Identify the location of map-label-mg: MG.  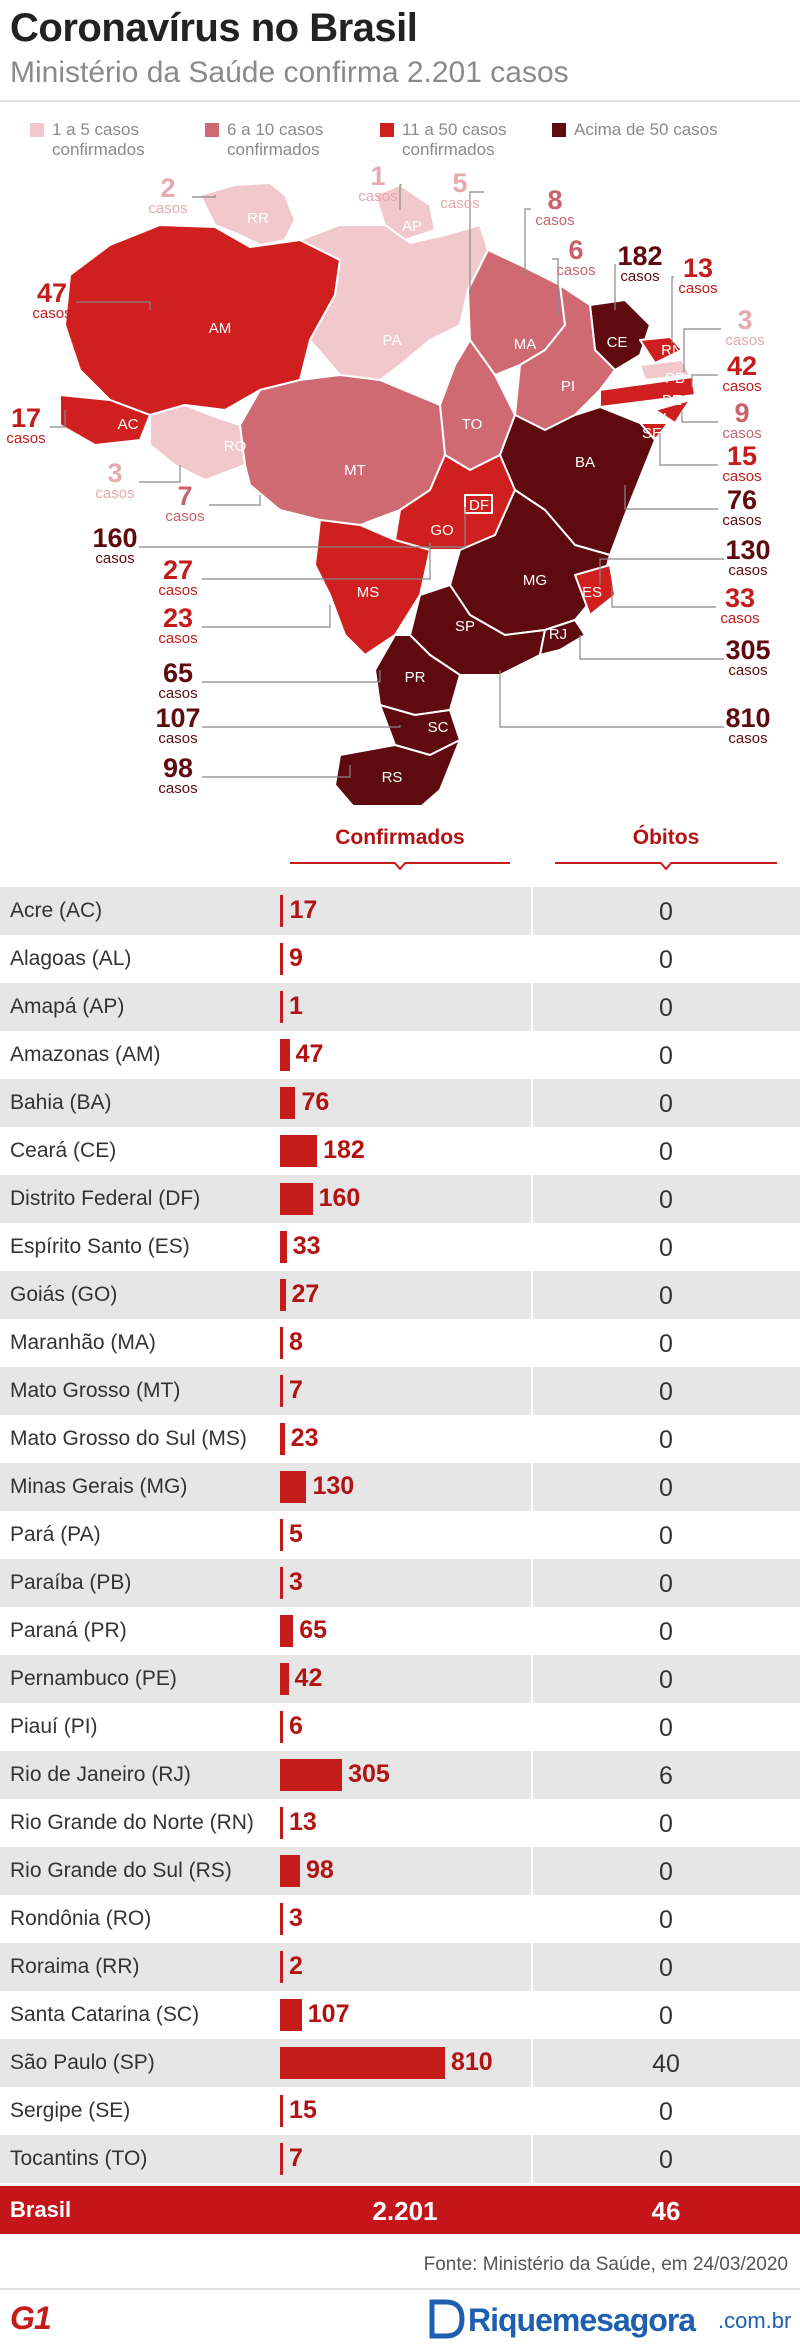
(535, 580).